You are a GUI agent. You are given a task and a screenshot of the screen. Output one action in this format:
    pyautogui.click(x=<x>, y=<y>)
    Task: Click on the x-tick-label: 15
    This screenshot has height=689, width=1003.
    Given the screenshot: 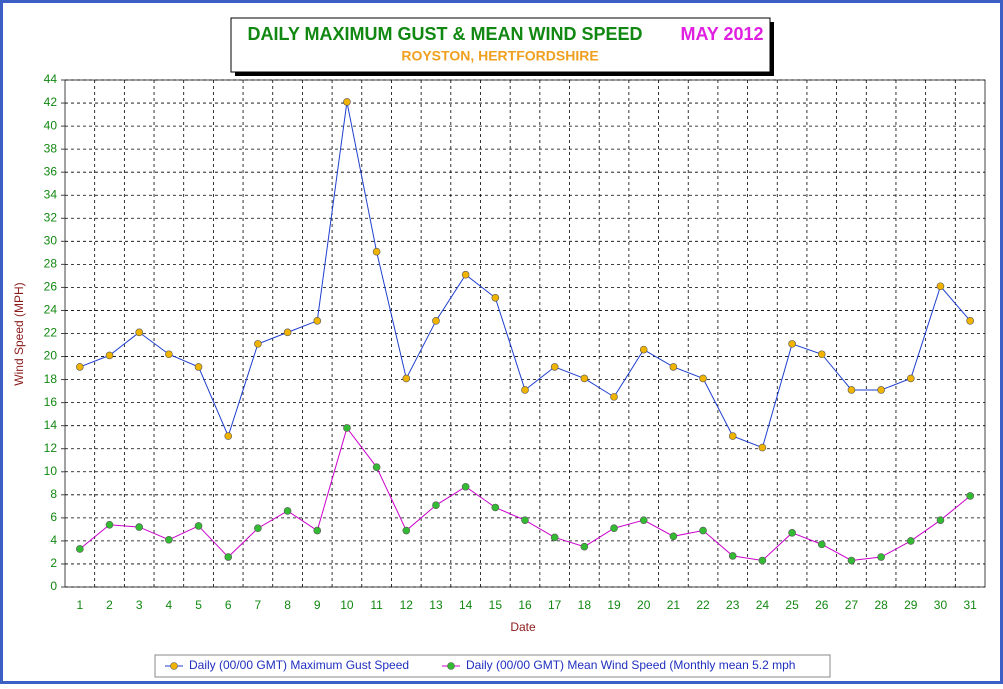 What is the action you would take?
    pyautogui.click(x=496, y=605)
    